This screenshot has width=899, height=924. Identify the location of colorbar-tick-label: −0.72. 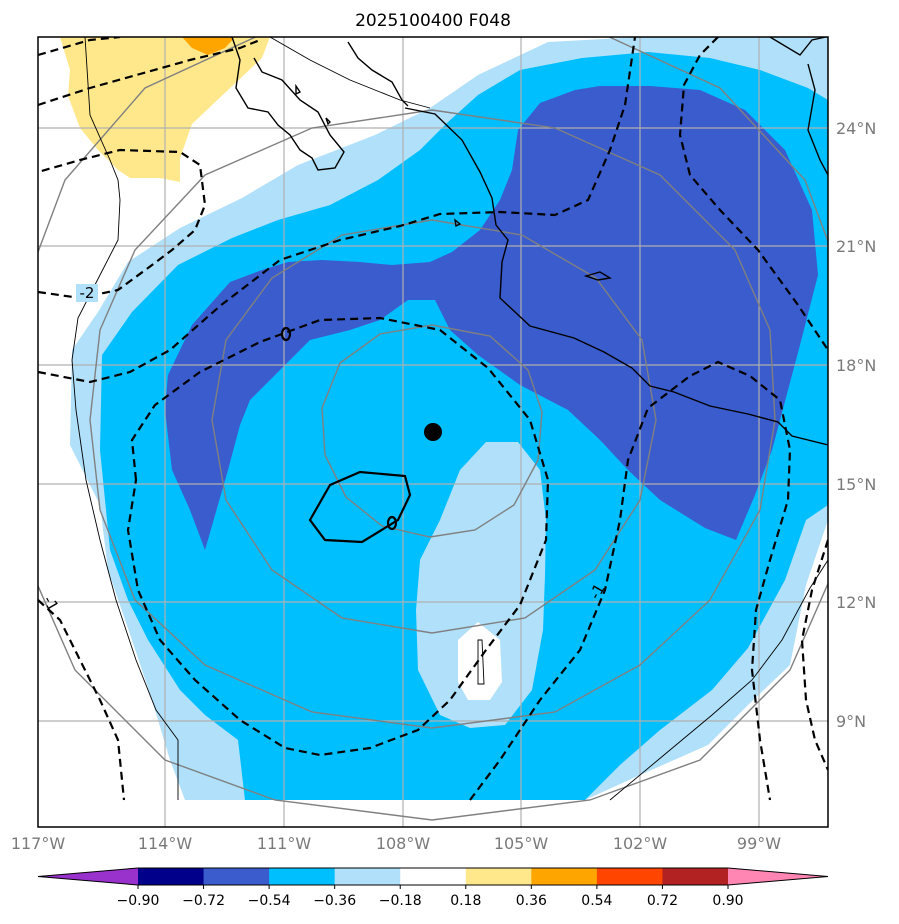
(203, 901).